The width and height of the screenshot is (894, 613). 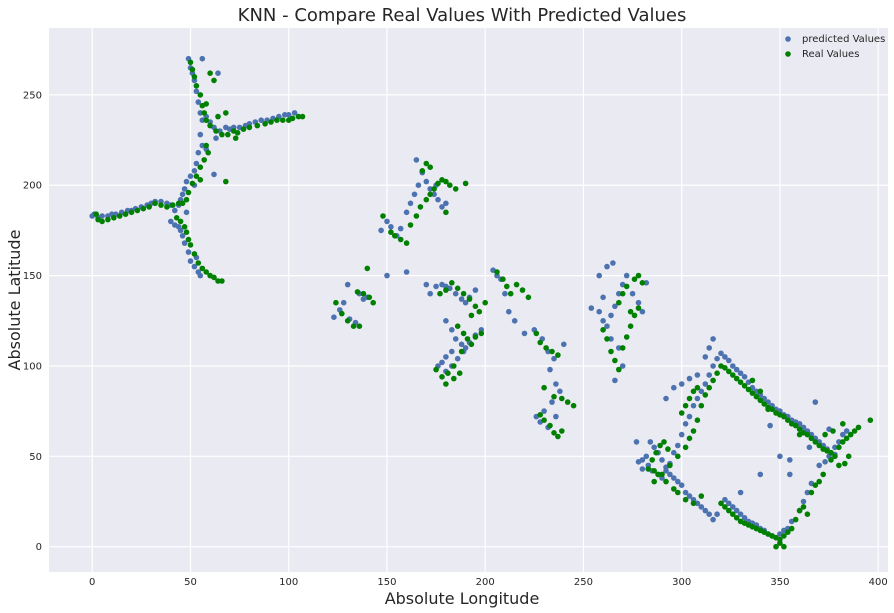 What do you see at coordinates (32, 366) in the screenshot?
I see `y-tick-label: 100` at bounding box center [32, 366].